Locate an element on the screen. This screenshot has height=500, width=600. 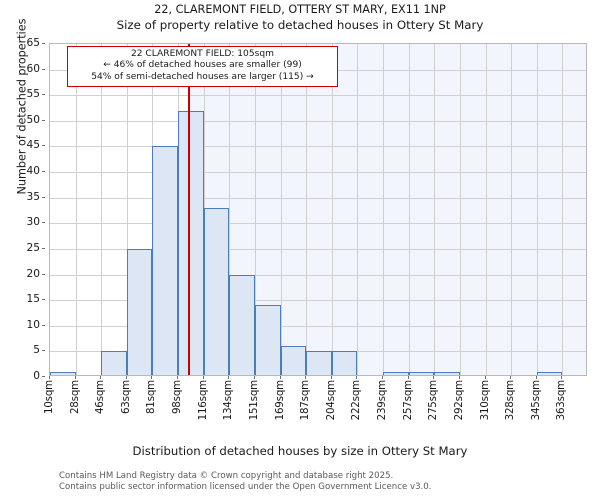
x-tick-label: 10sqm is located at coordinates (49, 397).